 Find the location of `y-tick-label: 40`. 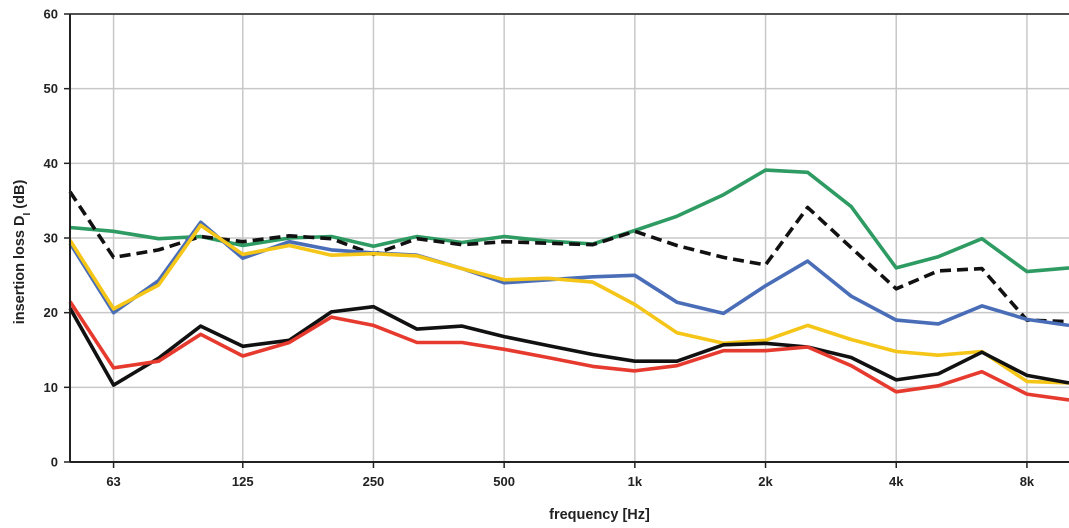

y-tick-label: 40 is located at coordinates (51, 163).